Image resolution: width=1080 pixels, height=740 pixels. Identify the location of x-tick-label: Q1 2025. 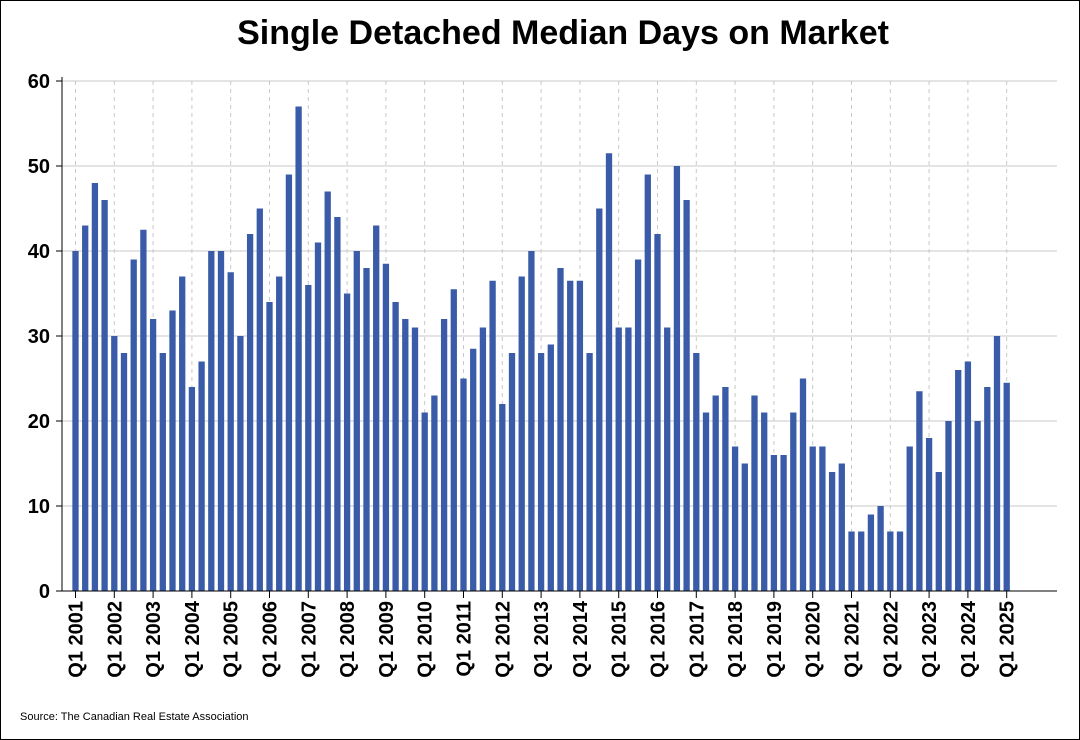
(1008, 639).